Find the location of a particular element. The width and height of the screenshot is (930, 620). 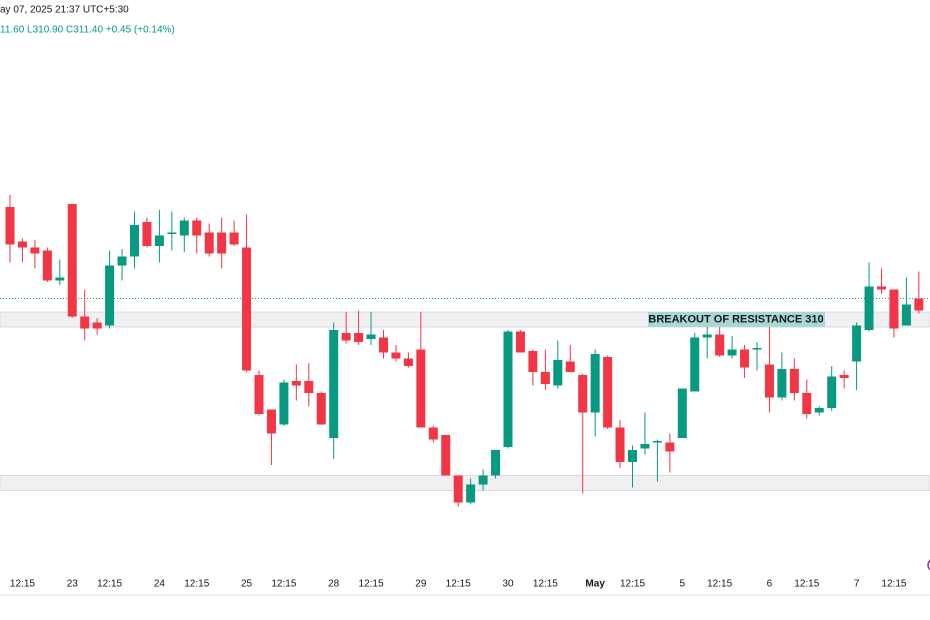

zone is located at coordinates (465, 483).